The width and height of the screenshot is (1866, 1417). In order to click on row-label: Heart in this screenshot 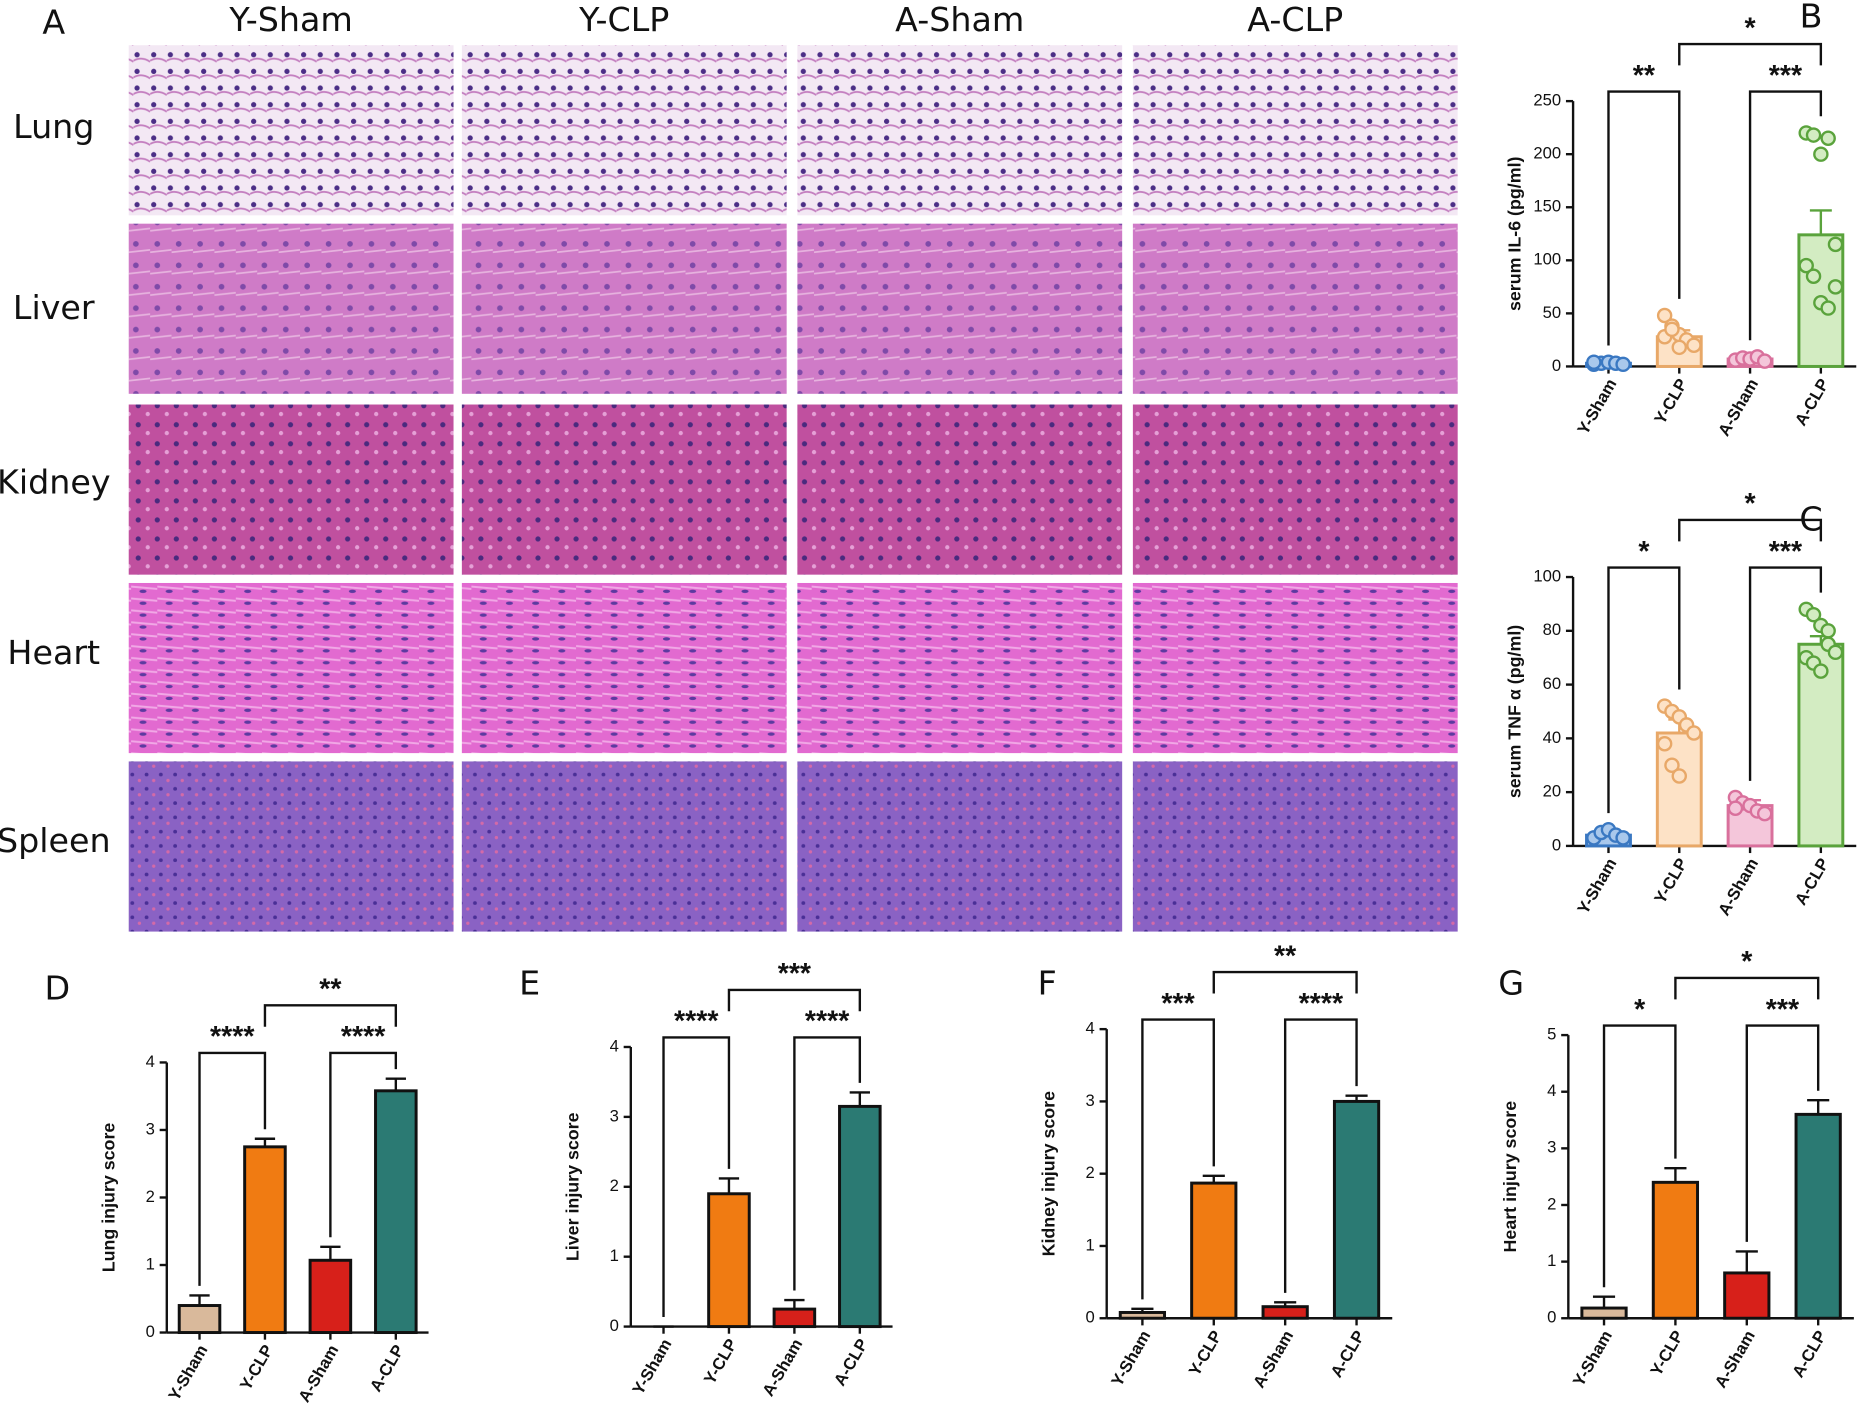, I will do `click(53, 652)`.